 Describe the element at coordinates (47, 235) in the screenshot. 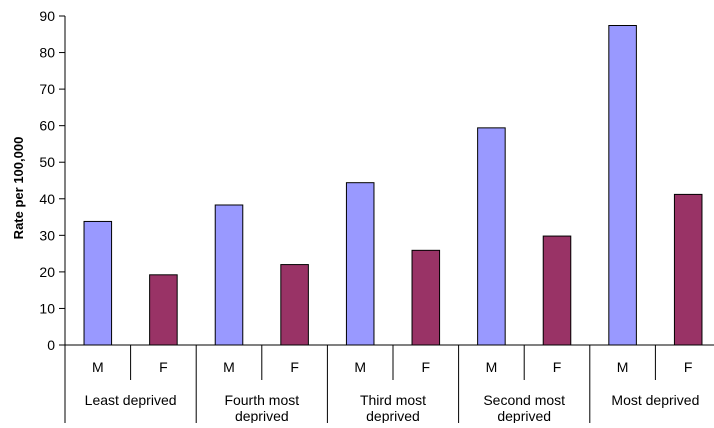

I see `y-tick-label: 30` at that location.